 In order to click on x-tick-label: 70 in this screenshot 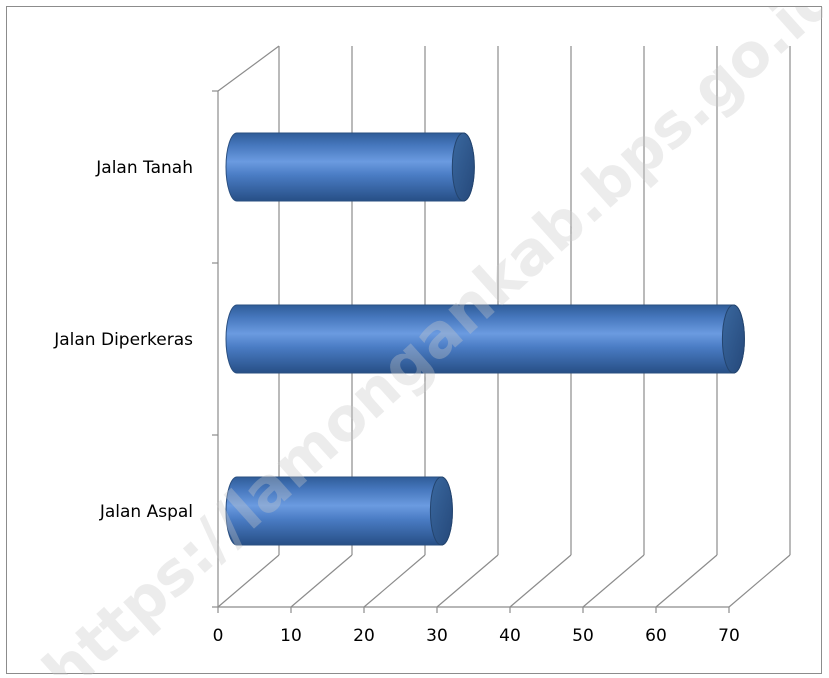, I will do `click(729, 636)`.